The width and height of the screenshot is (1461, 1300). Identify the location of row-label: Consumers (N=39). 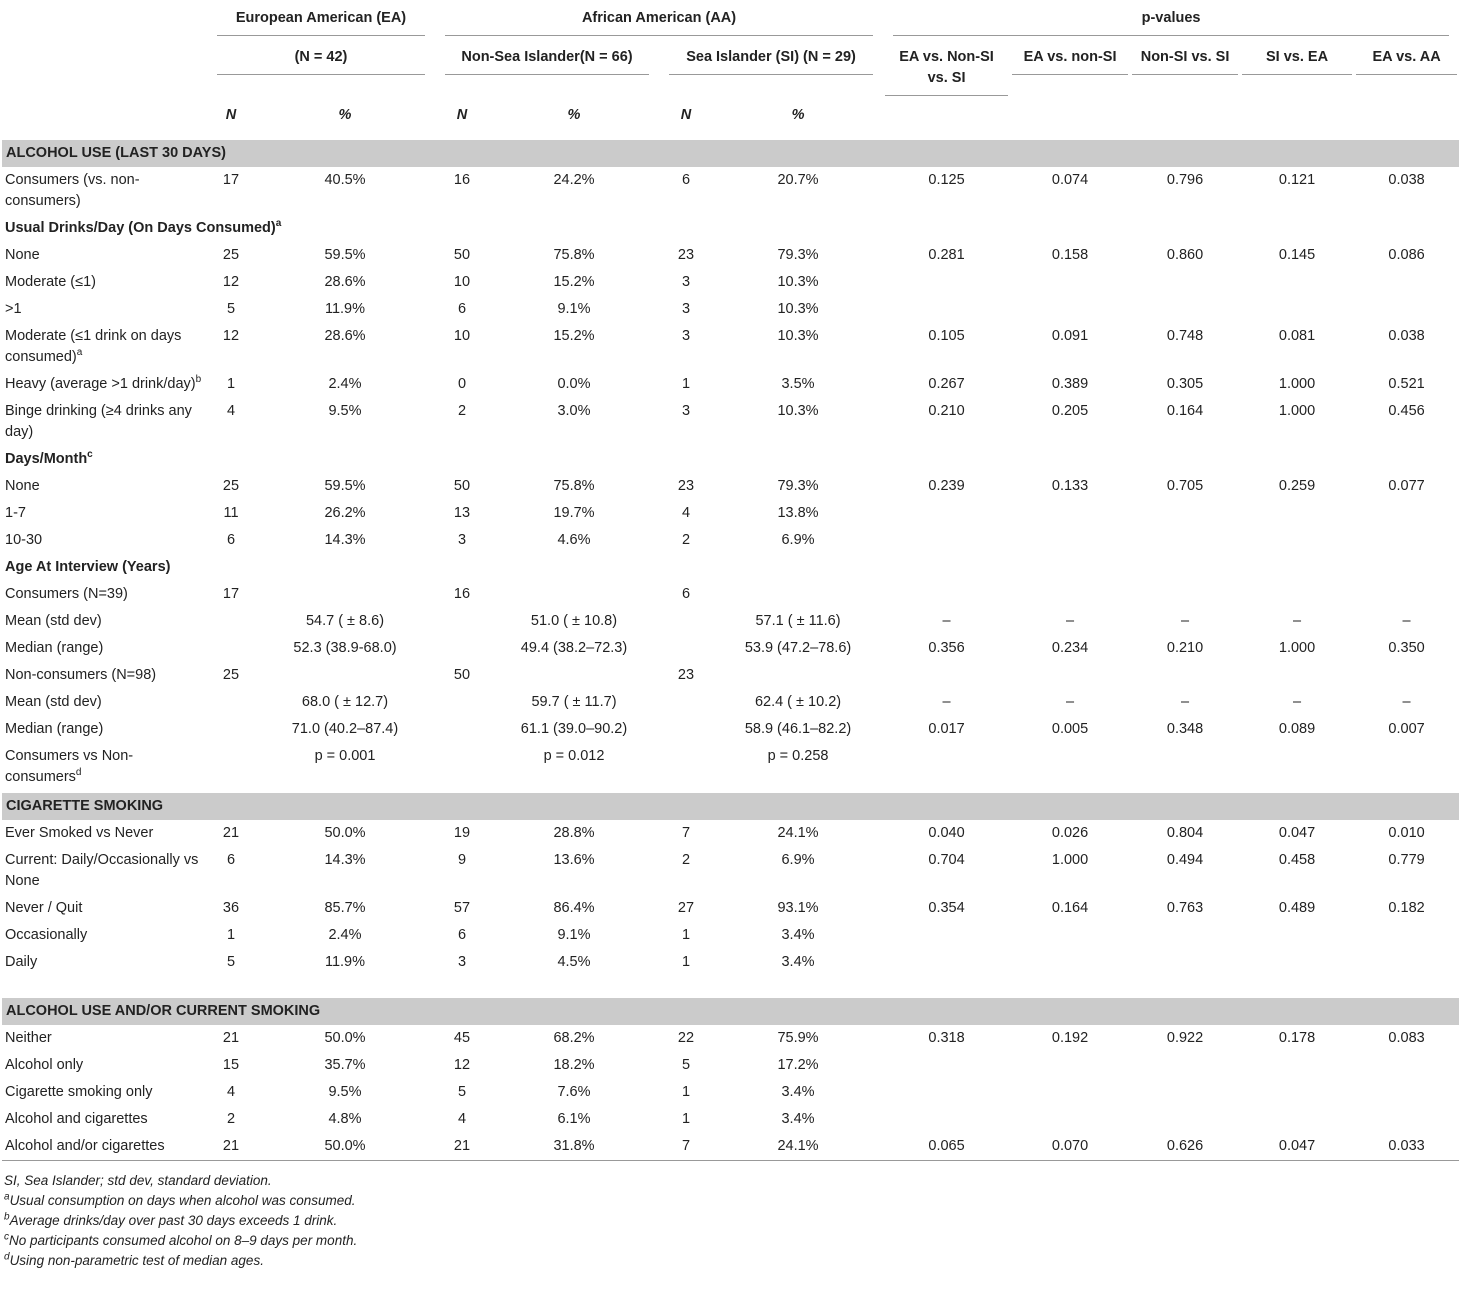
(104, 594).